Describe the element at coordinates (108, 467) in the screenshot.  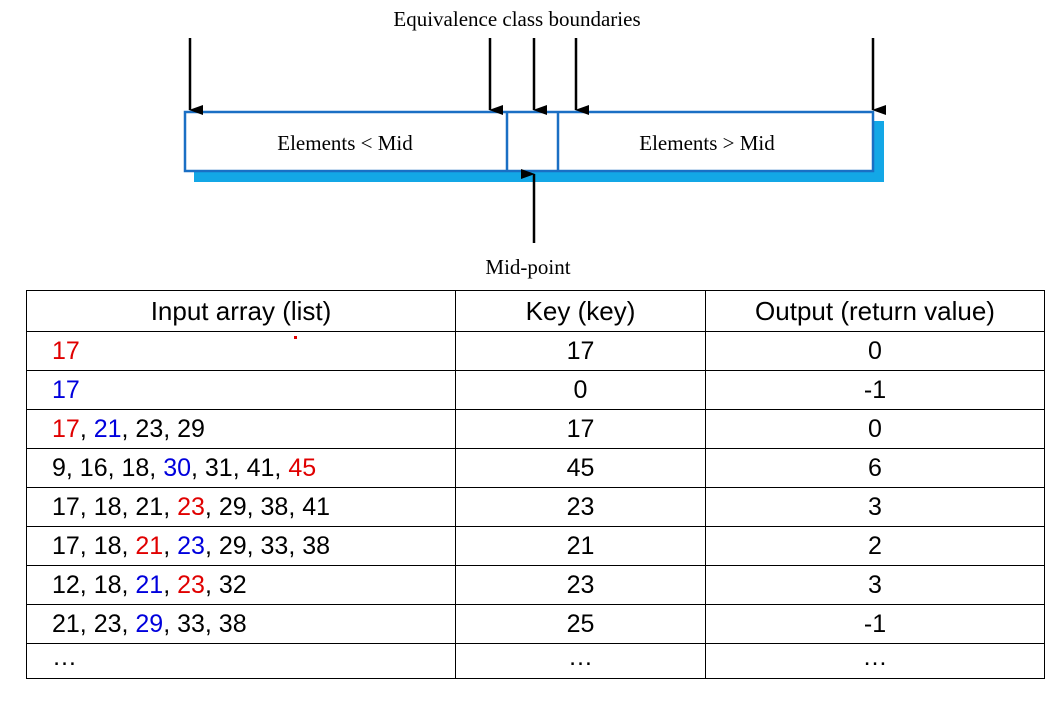
I see `array-segment-black: 9, 16, 18,` at that location.